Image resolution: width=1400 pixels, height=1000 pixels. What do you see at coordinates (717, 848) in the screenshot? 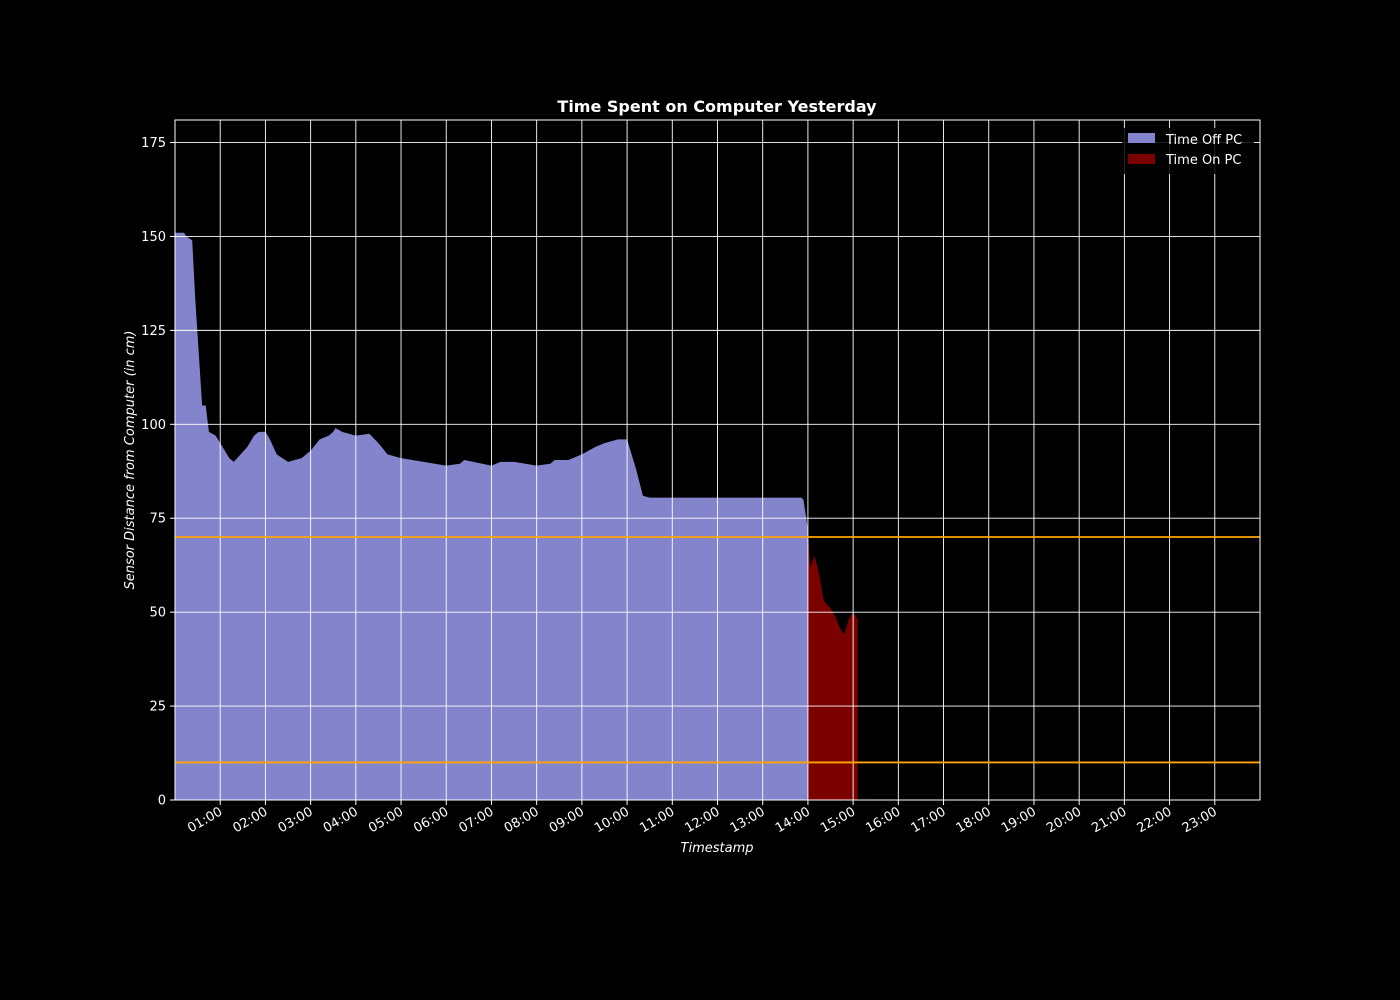
I see `x-axis-label: Timestamp` at bounding box center [717, 848].